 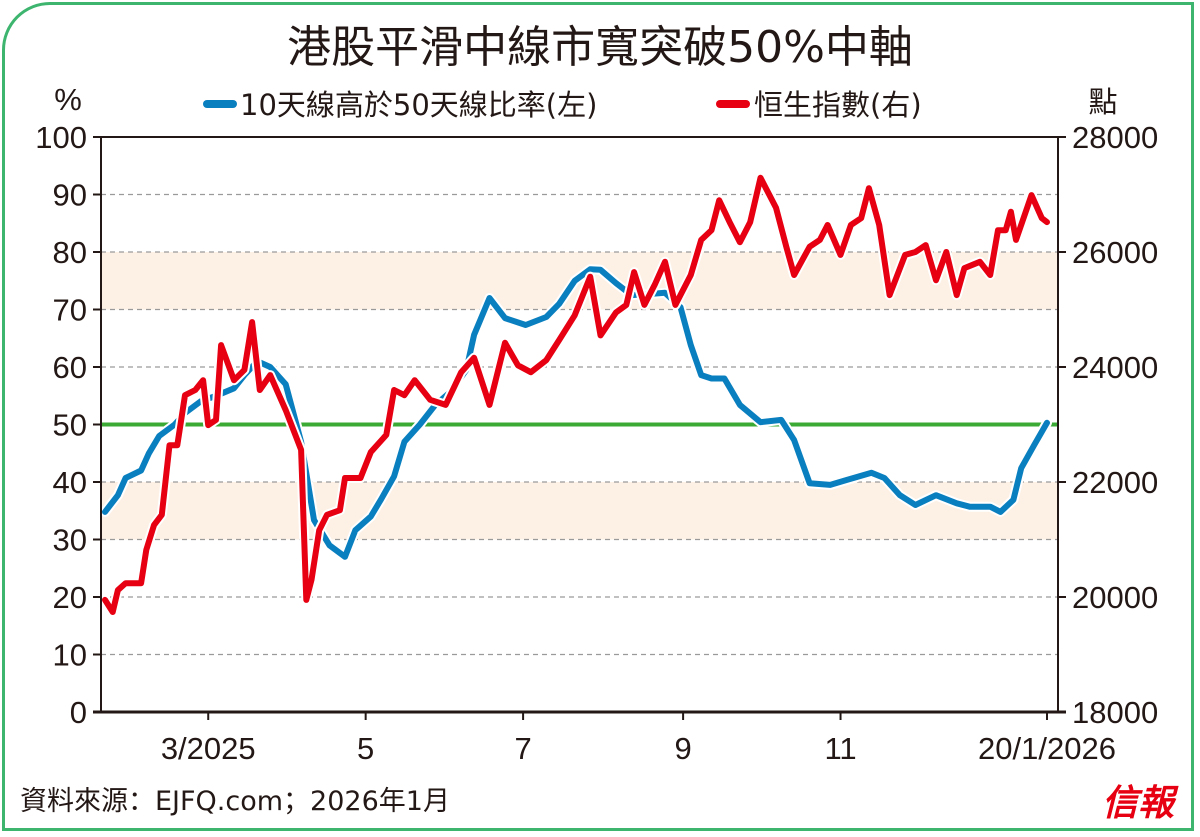 I want to click on right-tick-label: 26000, so click(x=1115, y=252).